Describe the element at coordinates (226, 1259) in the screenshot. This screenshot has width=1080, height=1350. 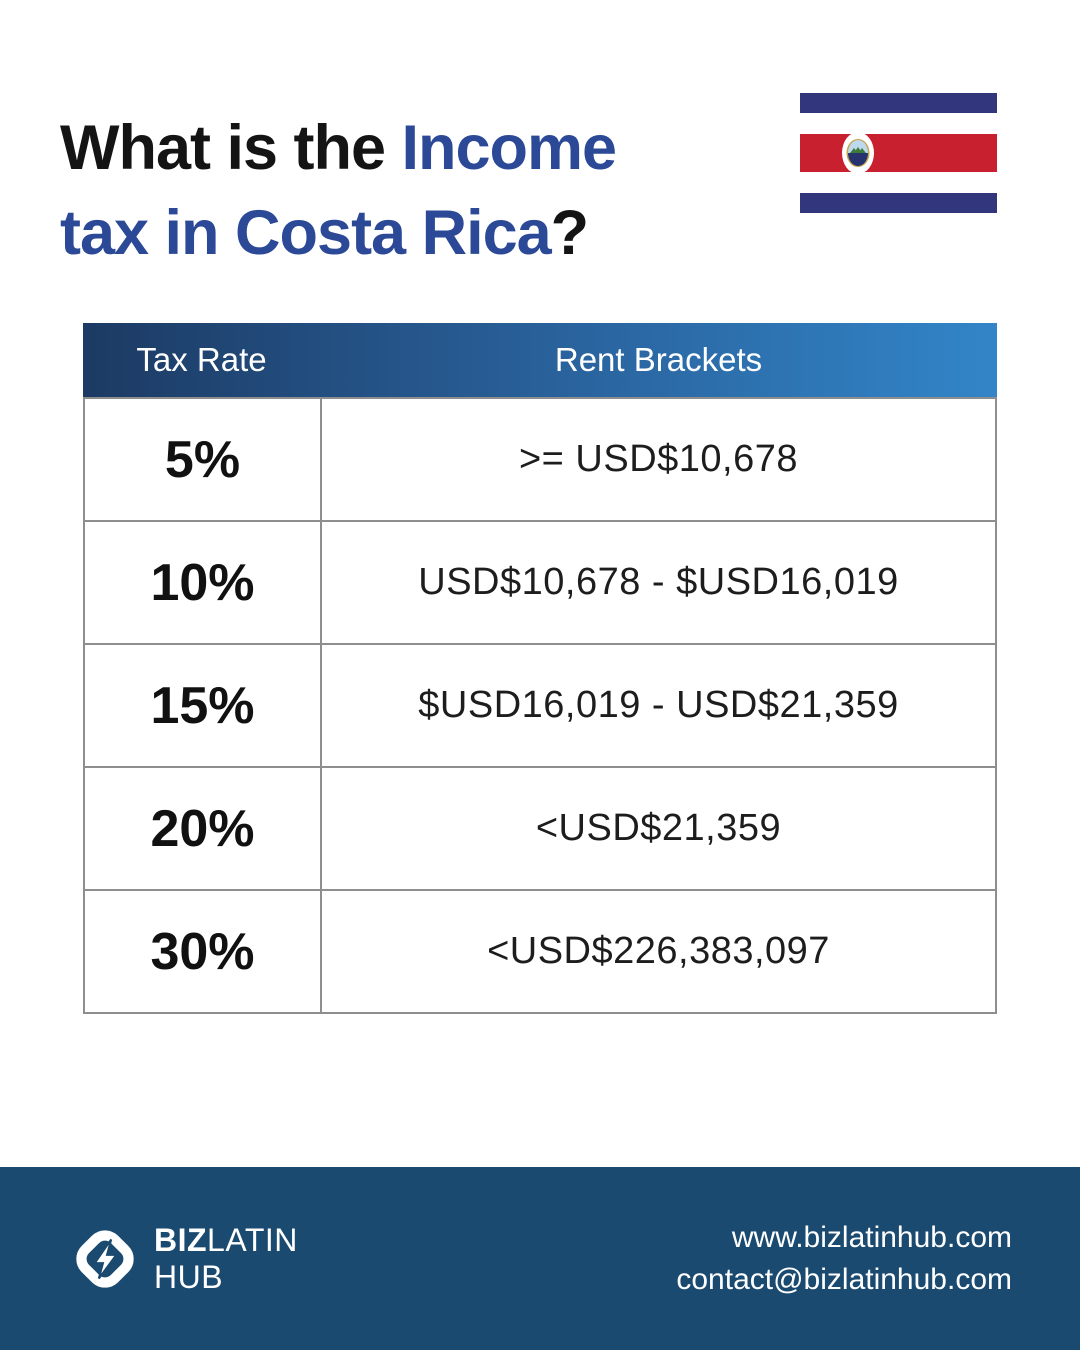
I see `bizlatinhub-logo-text: BIZLATIN HUB` at that location.